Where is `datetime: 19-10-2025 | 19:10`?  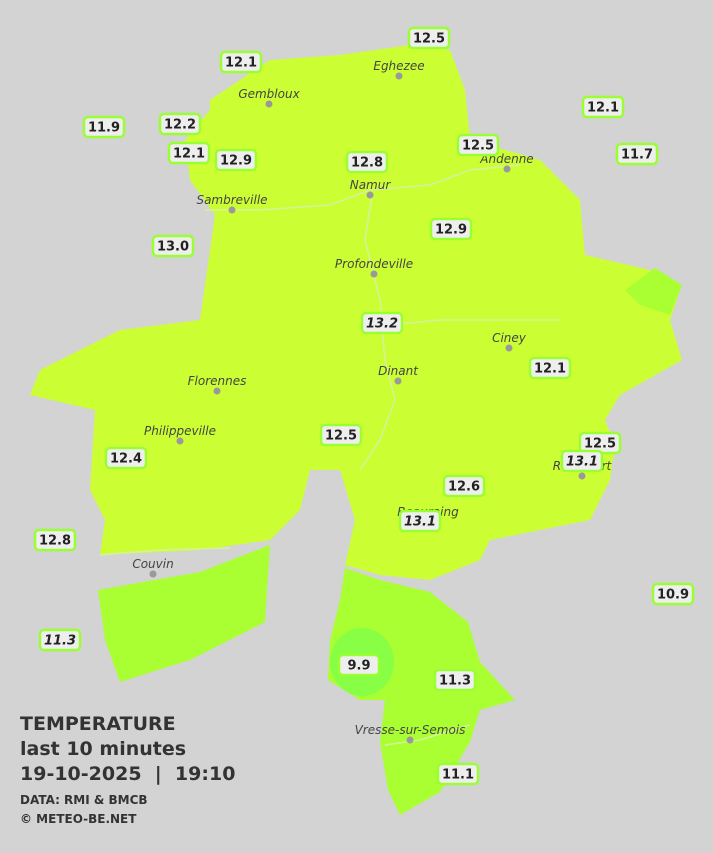
datetime: 19-10-2025 | 19:10 is located at coordinates (127, 774).